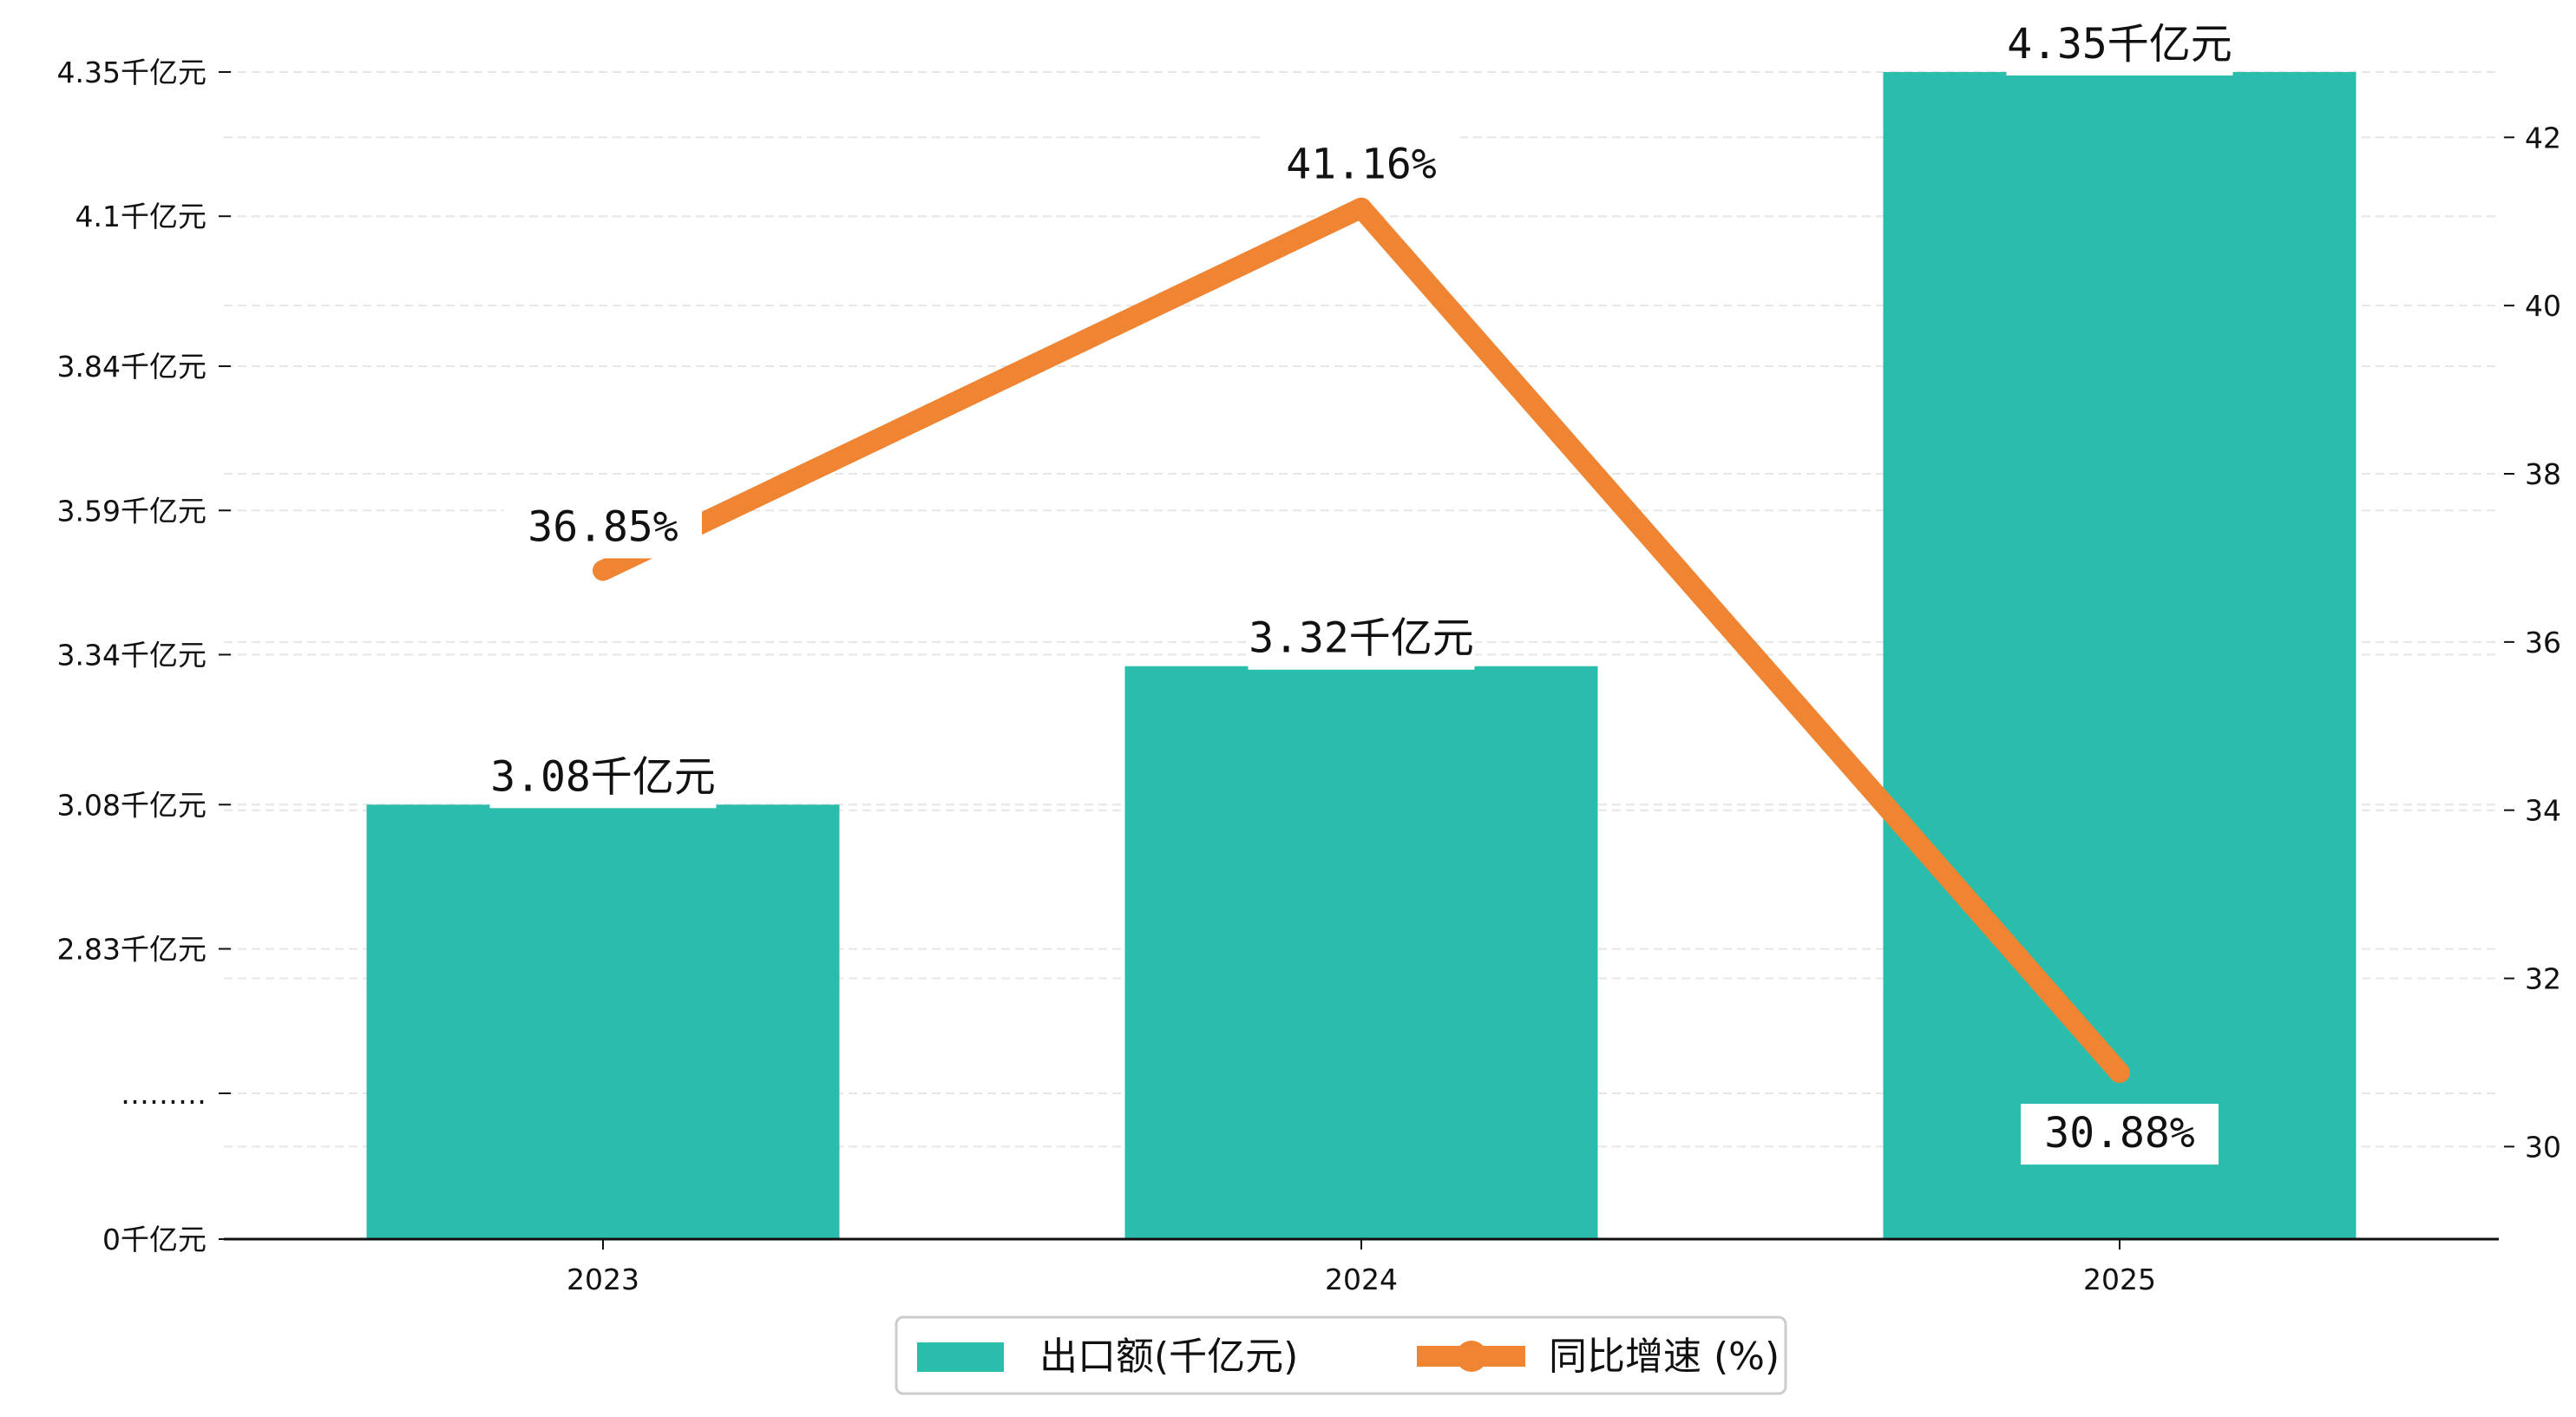 The width and height of the screenshot is (2576, 1417). What do you see at coordinates (131, 72) in the screenshot?
I see `left-tick-label: 4.35千亿元` at bounding box center [131, 72].